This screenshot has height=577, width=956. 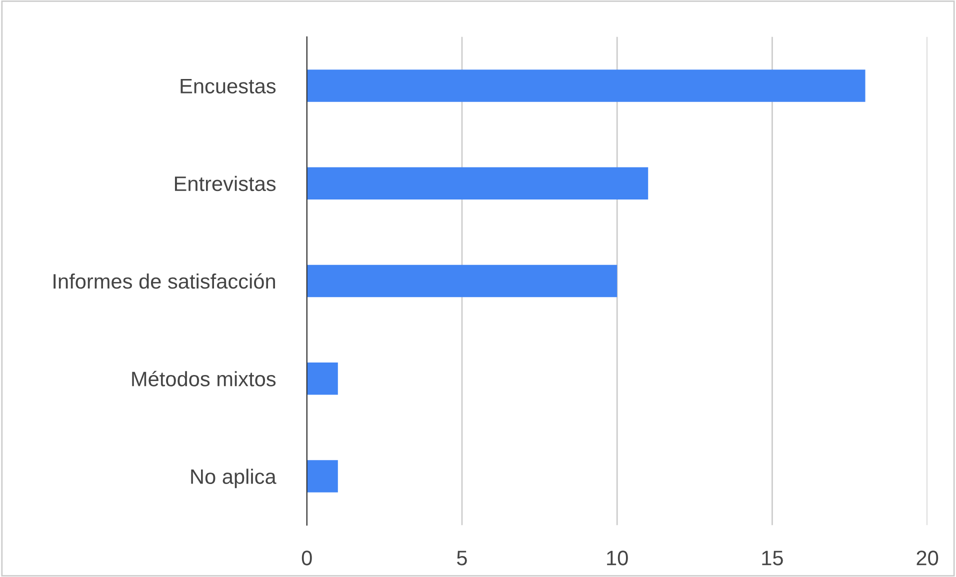 What do you see at coordinates (772, 558) in the screenshot?
I see `x-tick-label: 15` at bounding box center [772, 558].